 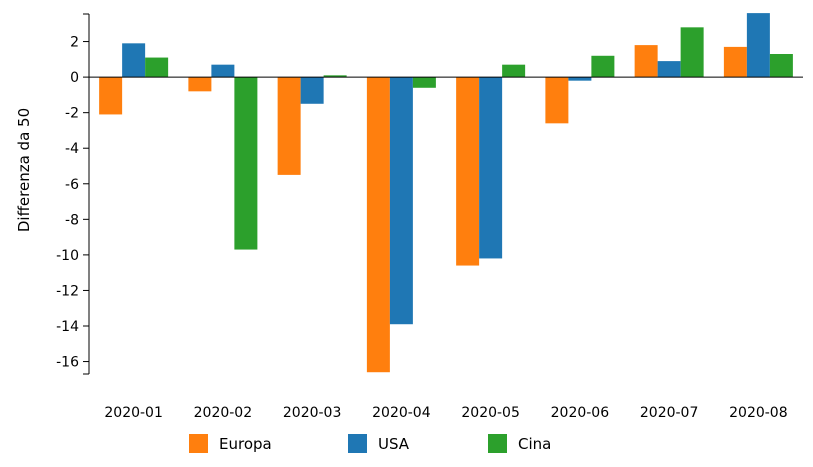 What do you see at coordinates (67, 327) in the screenshot?
I see `y-tick-label: -14` at bounding box center [67, 327].